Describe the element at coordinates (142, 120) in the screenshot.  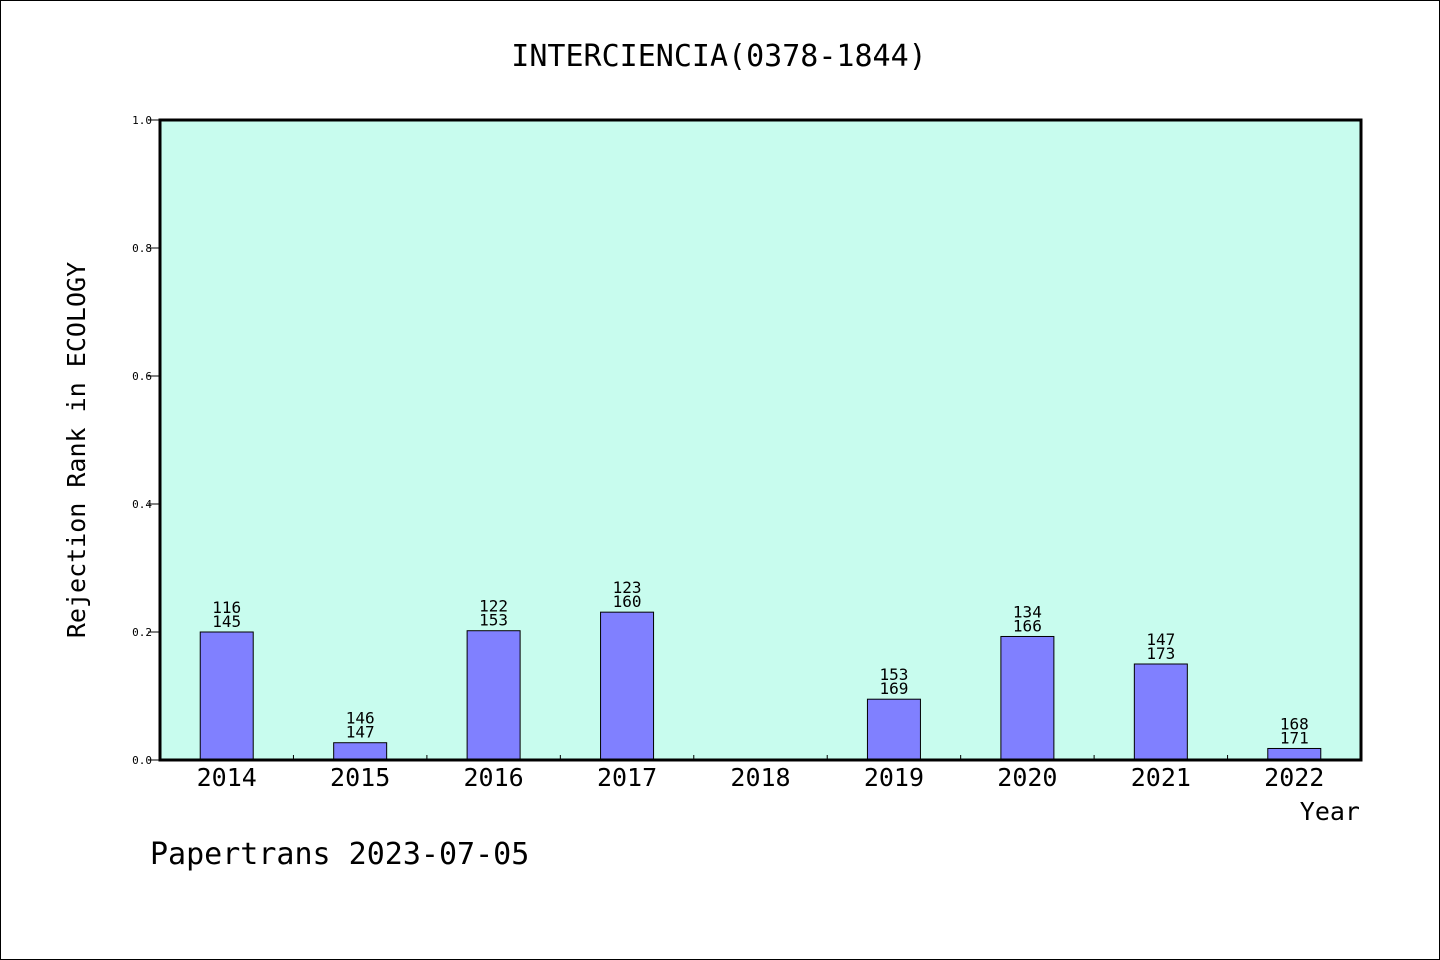
I see `y-tick-label: 1.0` at that location.